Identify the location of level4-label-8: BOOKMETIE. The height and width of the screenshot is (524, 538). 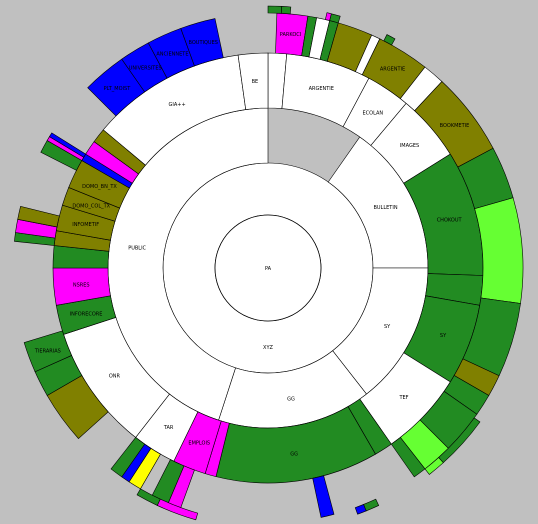
(455, 126).